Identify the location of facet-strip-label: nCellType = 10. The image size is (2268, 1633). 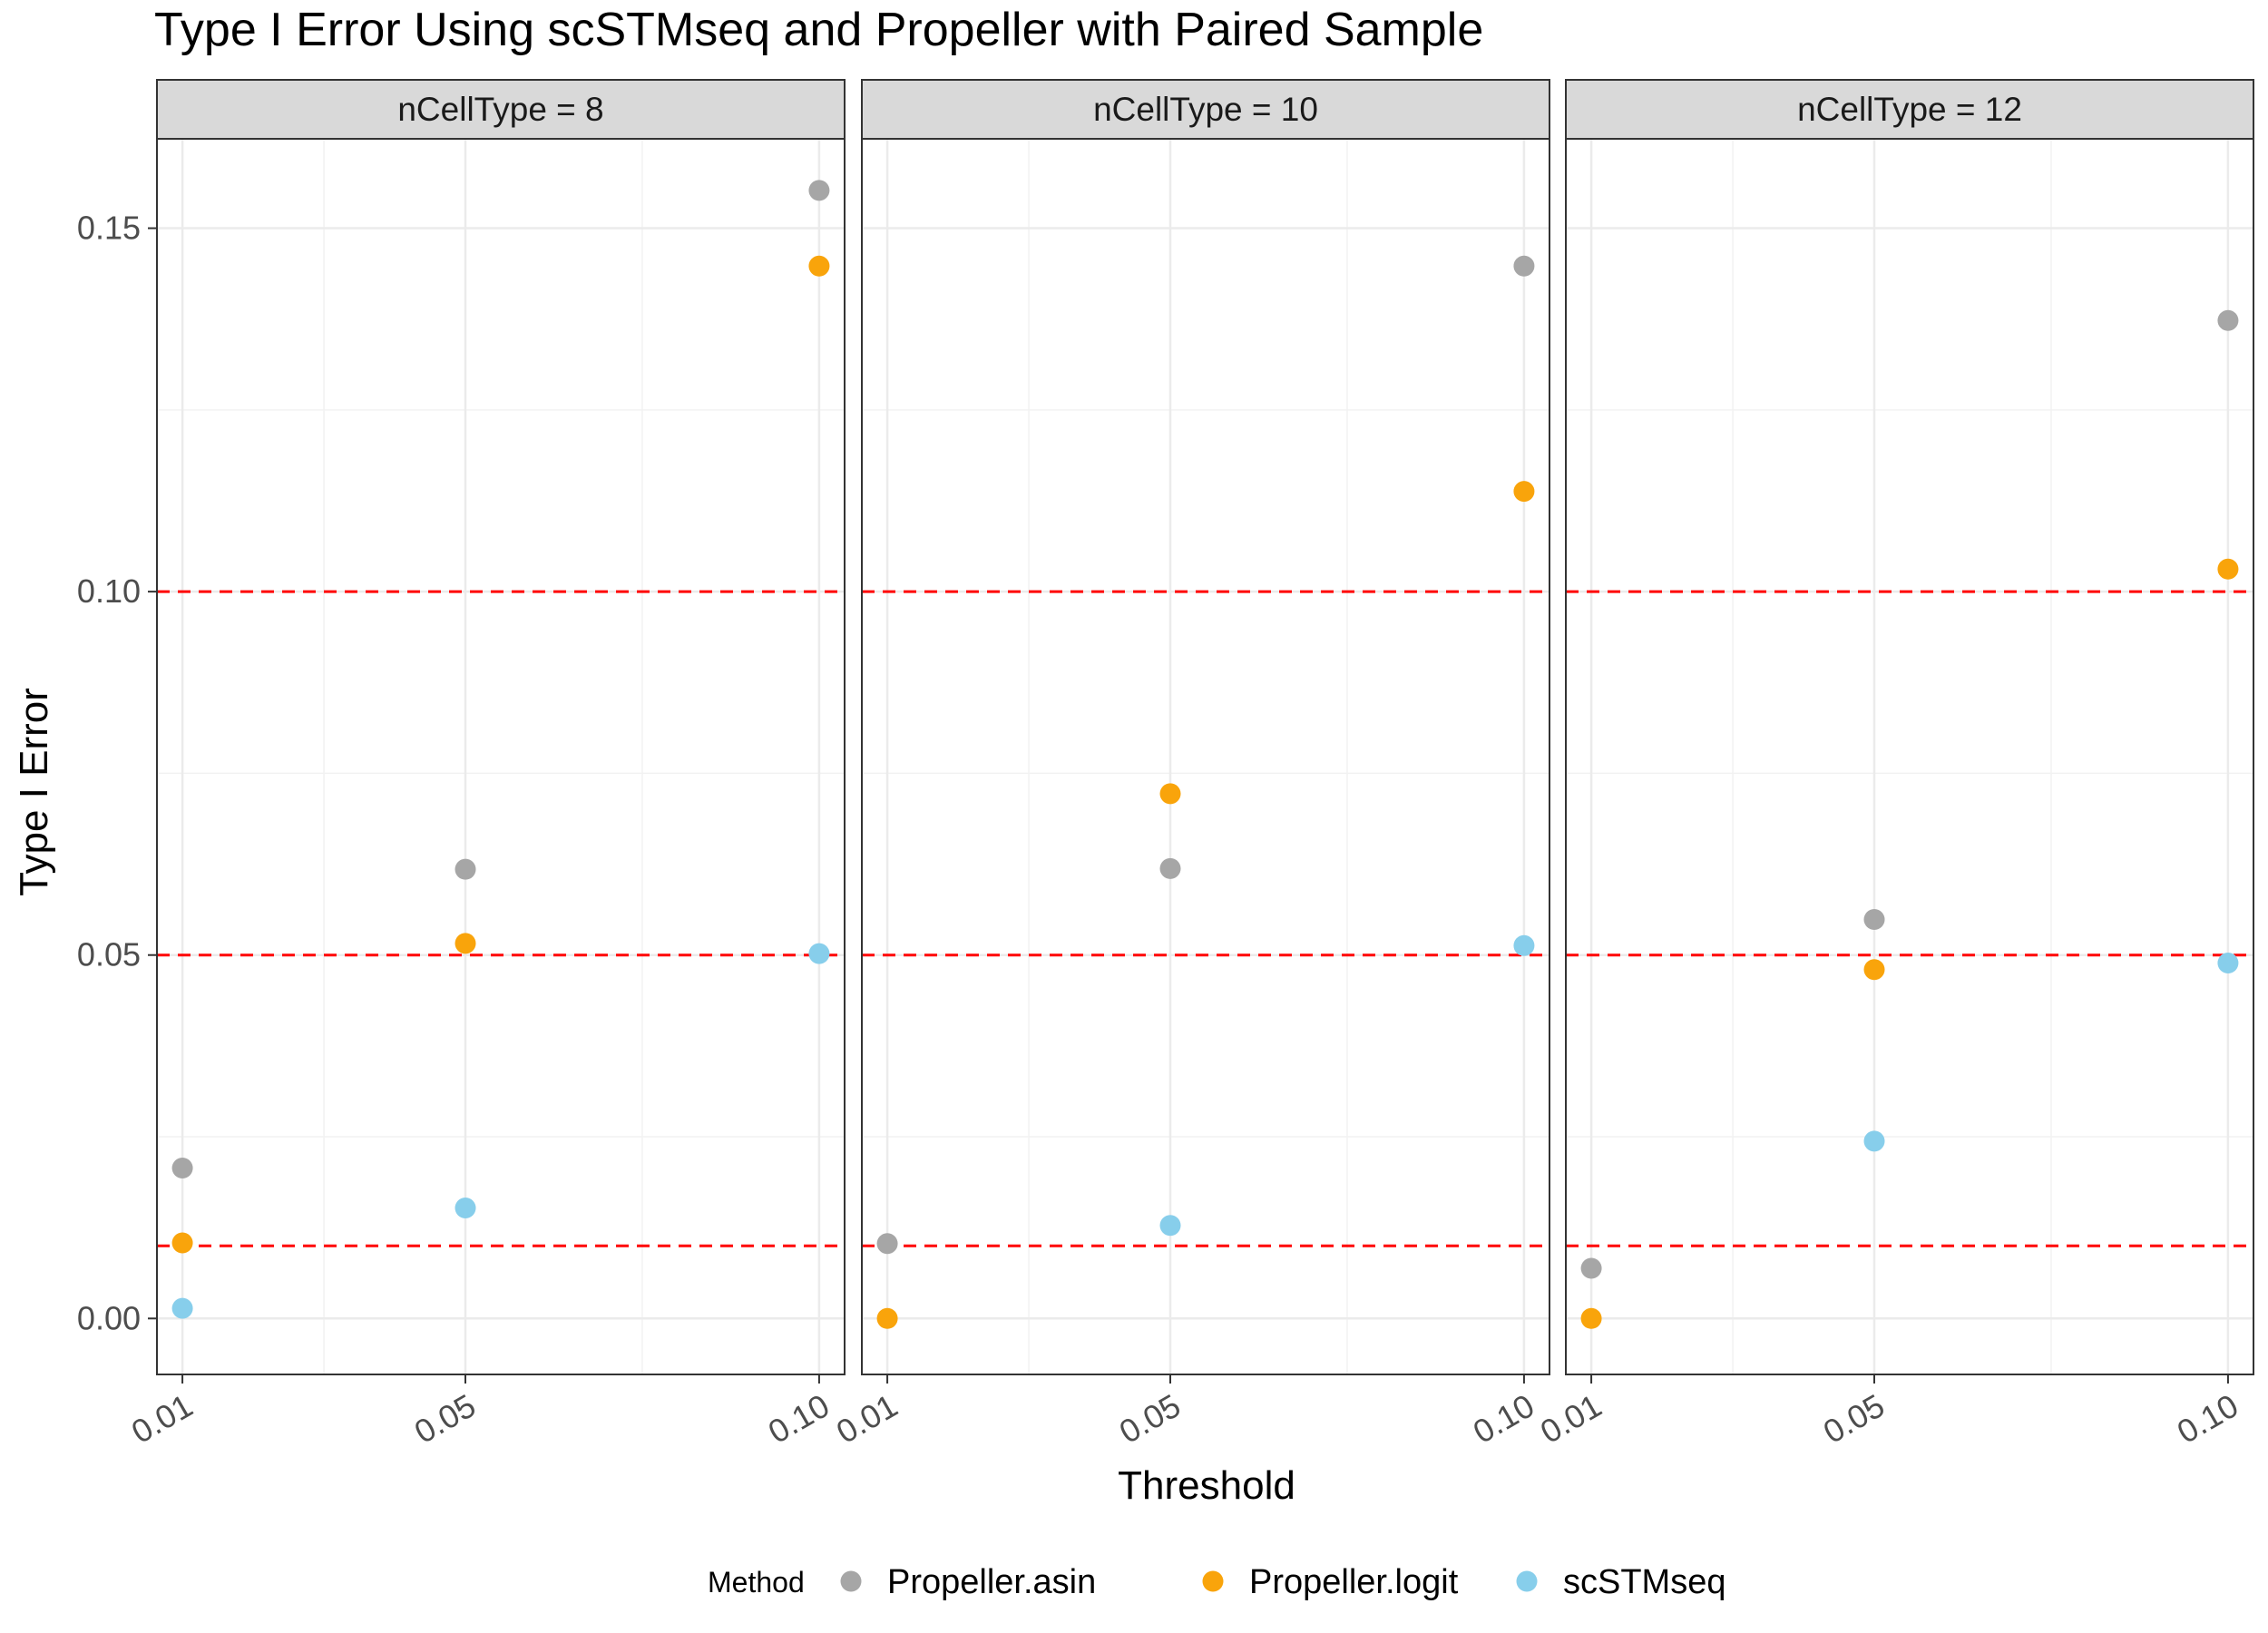
(1205, 109).